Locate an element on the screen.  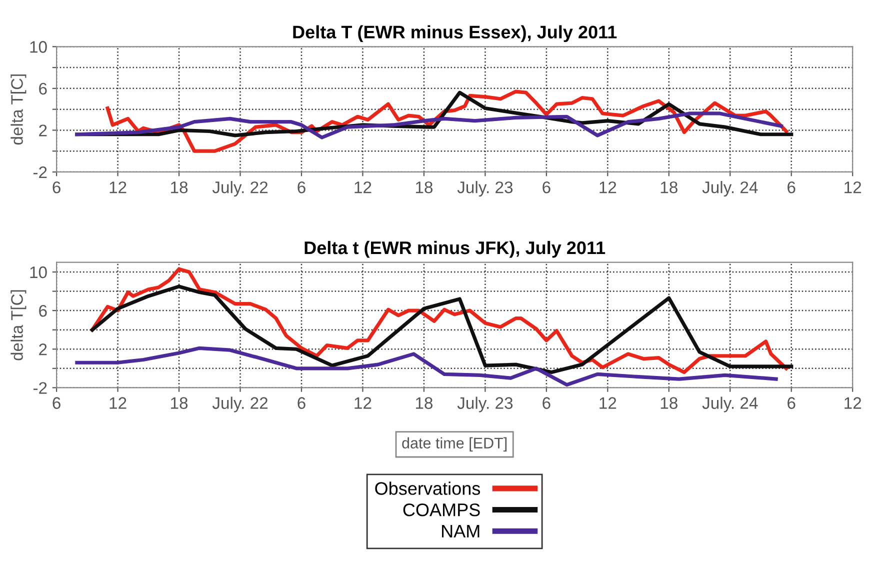
legend-label: NAM is located at coordinates (461, 531).